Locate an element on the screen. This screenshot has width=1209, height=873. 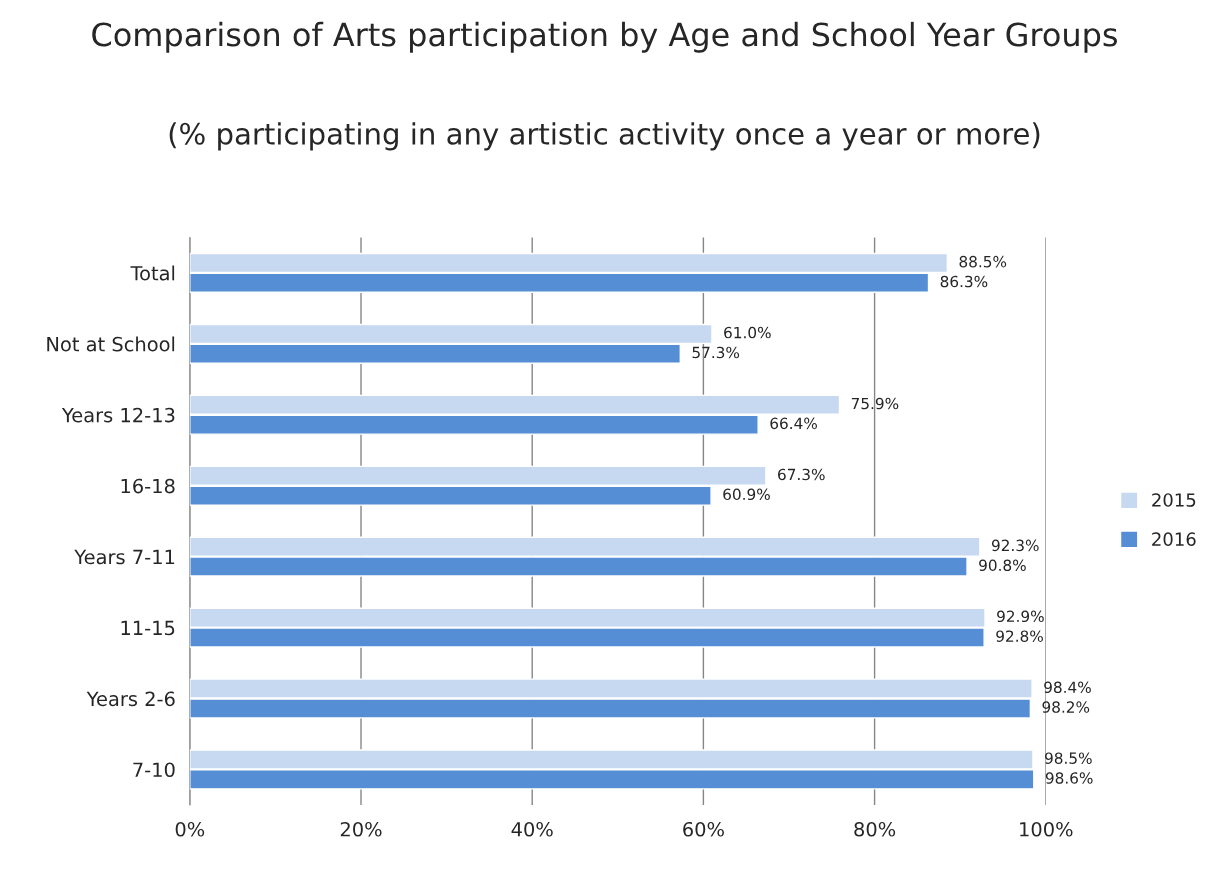
data-label: 98.5% is located at coordinates (1068, 758).